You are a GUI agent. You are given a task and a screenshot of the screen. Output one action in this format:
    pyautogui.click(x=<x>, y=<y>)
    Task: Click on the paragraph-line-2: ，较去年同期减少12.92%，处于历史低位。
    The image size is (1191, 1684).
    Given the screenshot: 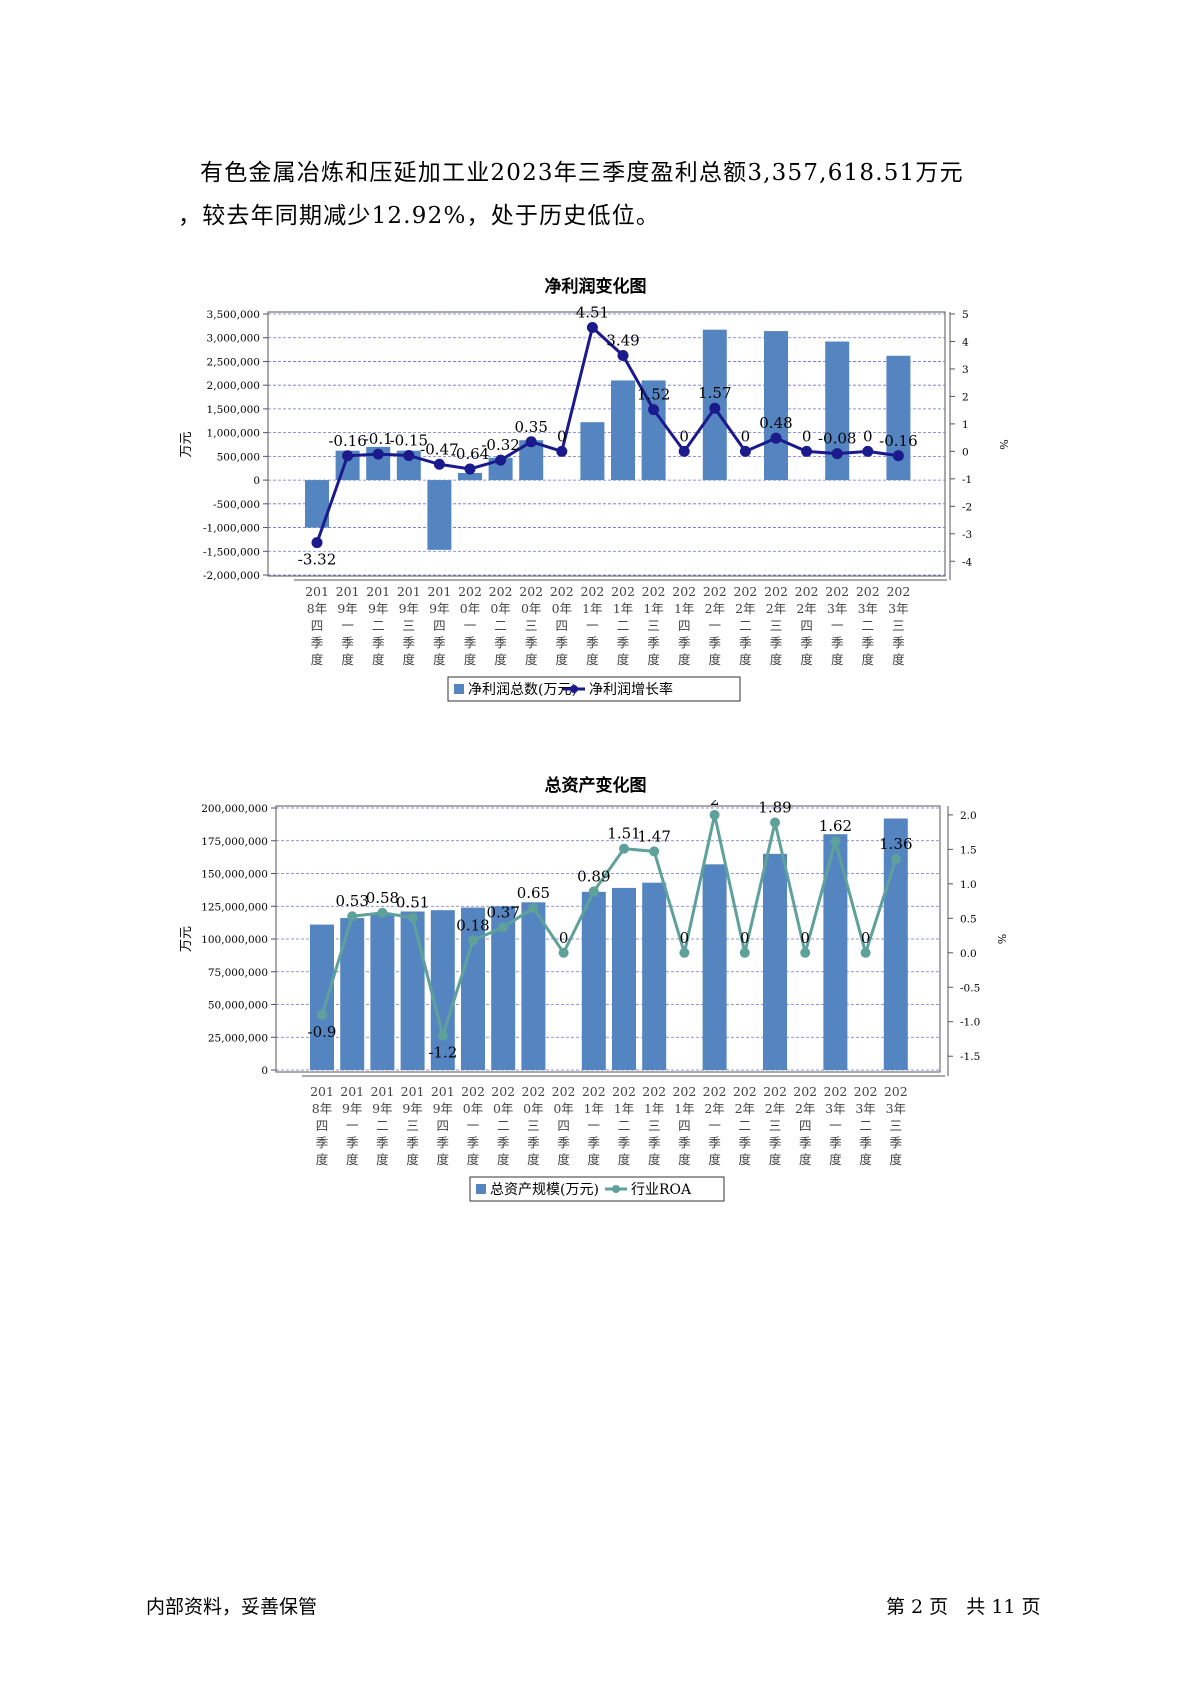 What is the action you would take?
    pyautogui.click(x=419, y=216)
    